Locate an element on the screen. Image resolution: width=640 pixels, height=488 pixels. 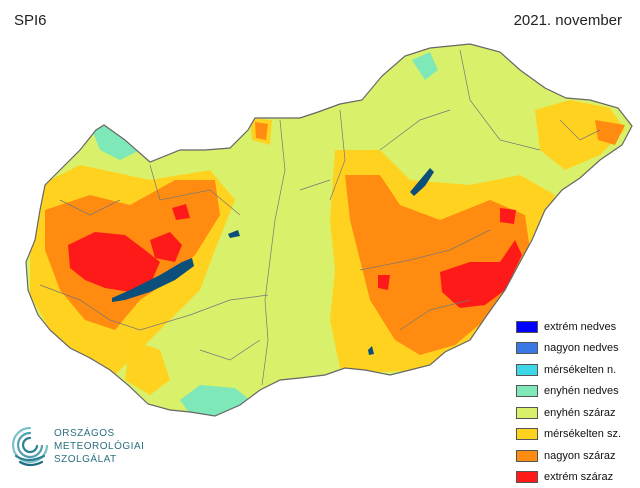
legend-item: nagyon nedves is located at coordinates (576, 349).